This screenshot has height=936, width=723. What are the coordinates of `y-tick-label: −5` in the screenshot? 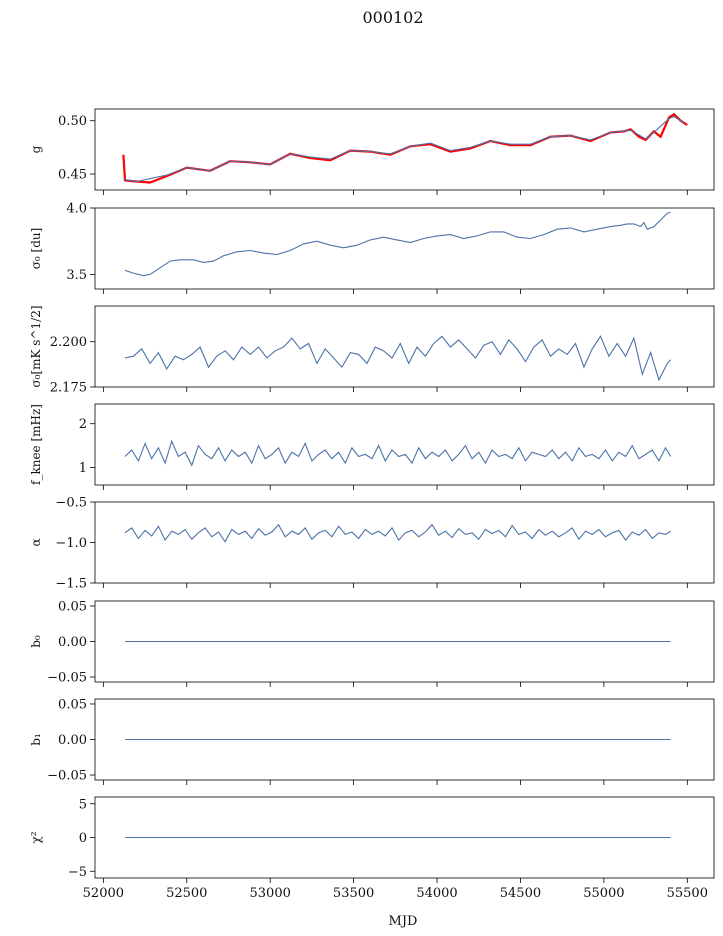 It's located at (77, 872).